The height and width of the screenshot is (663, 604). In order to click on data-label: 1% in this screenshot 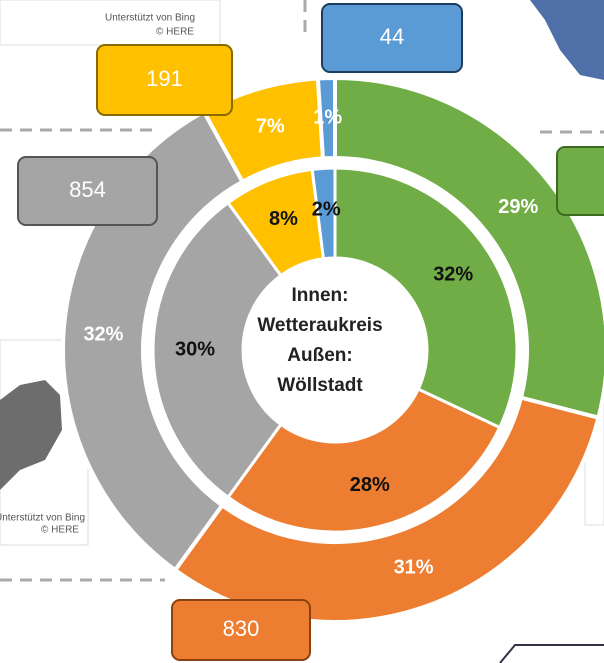, I will do `click(327, 117)`.